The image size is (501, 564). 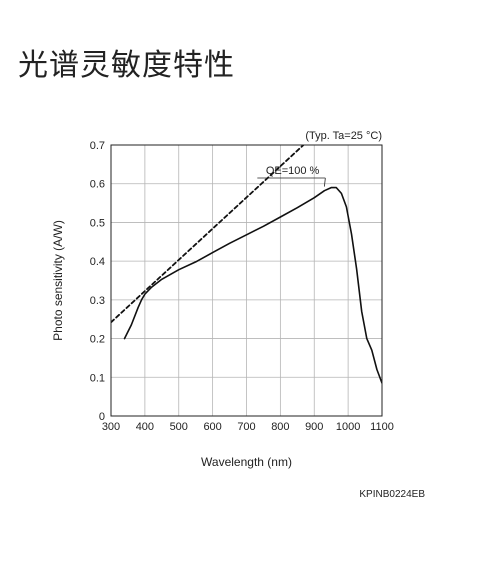 What do you see at coordinates (179, 427) in the screenshot?
I see `x-tick-label: 500` at bounding box center [179, 427].